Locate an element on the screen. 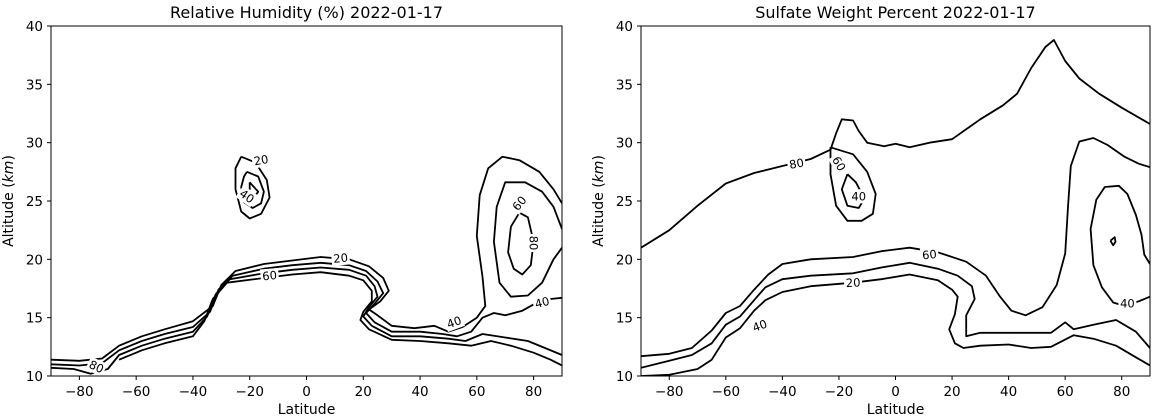 Image resolution: width=1153 pixels, height=418 pixels. contour-label-3: 60 is located at coordinates (929, 254).